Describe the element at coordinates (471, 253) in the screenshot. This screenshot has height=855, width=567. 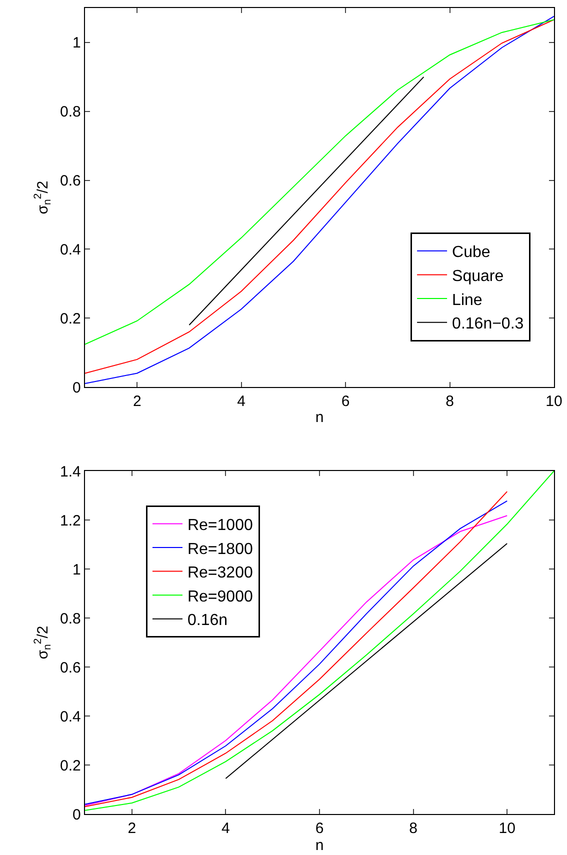
I see `legend-label: Cube` at that location.